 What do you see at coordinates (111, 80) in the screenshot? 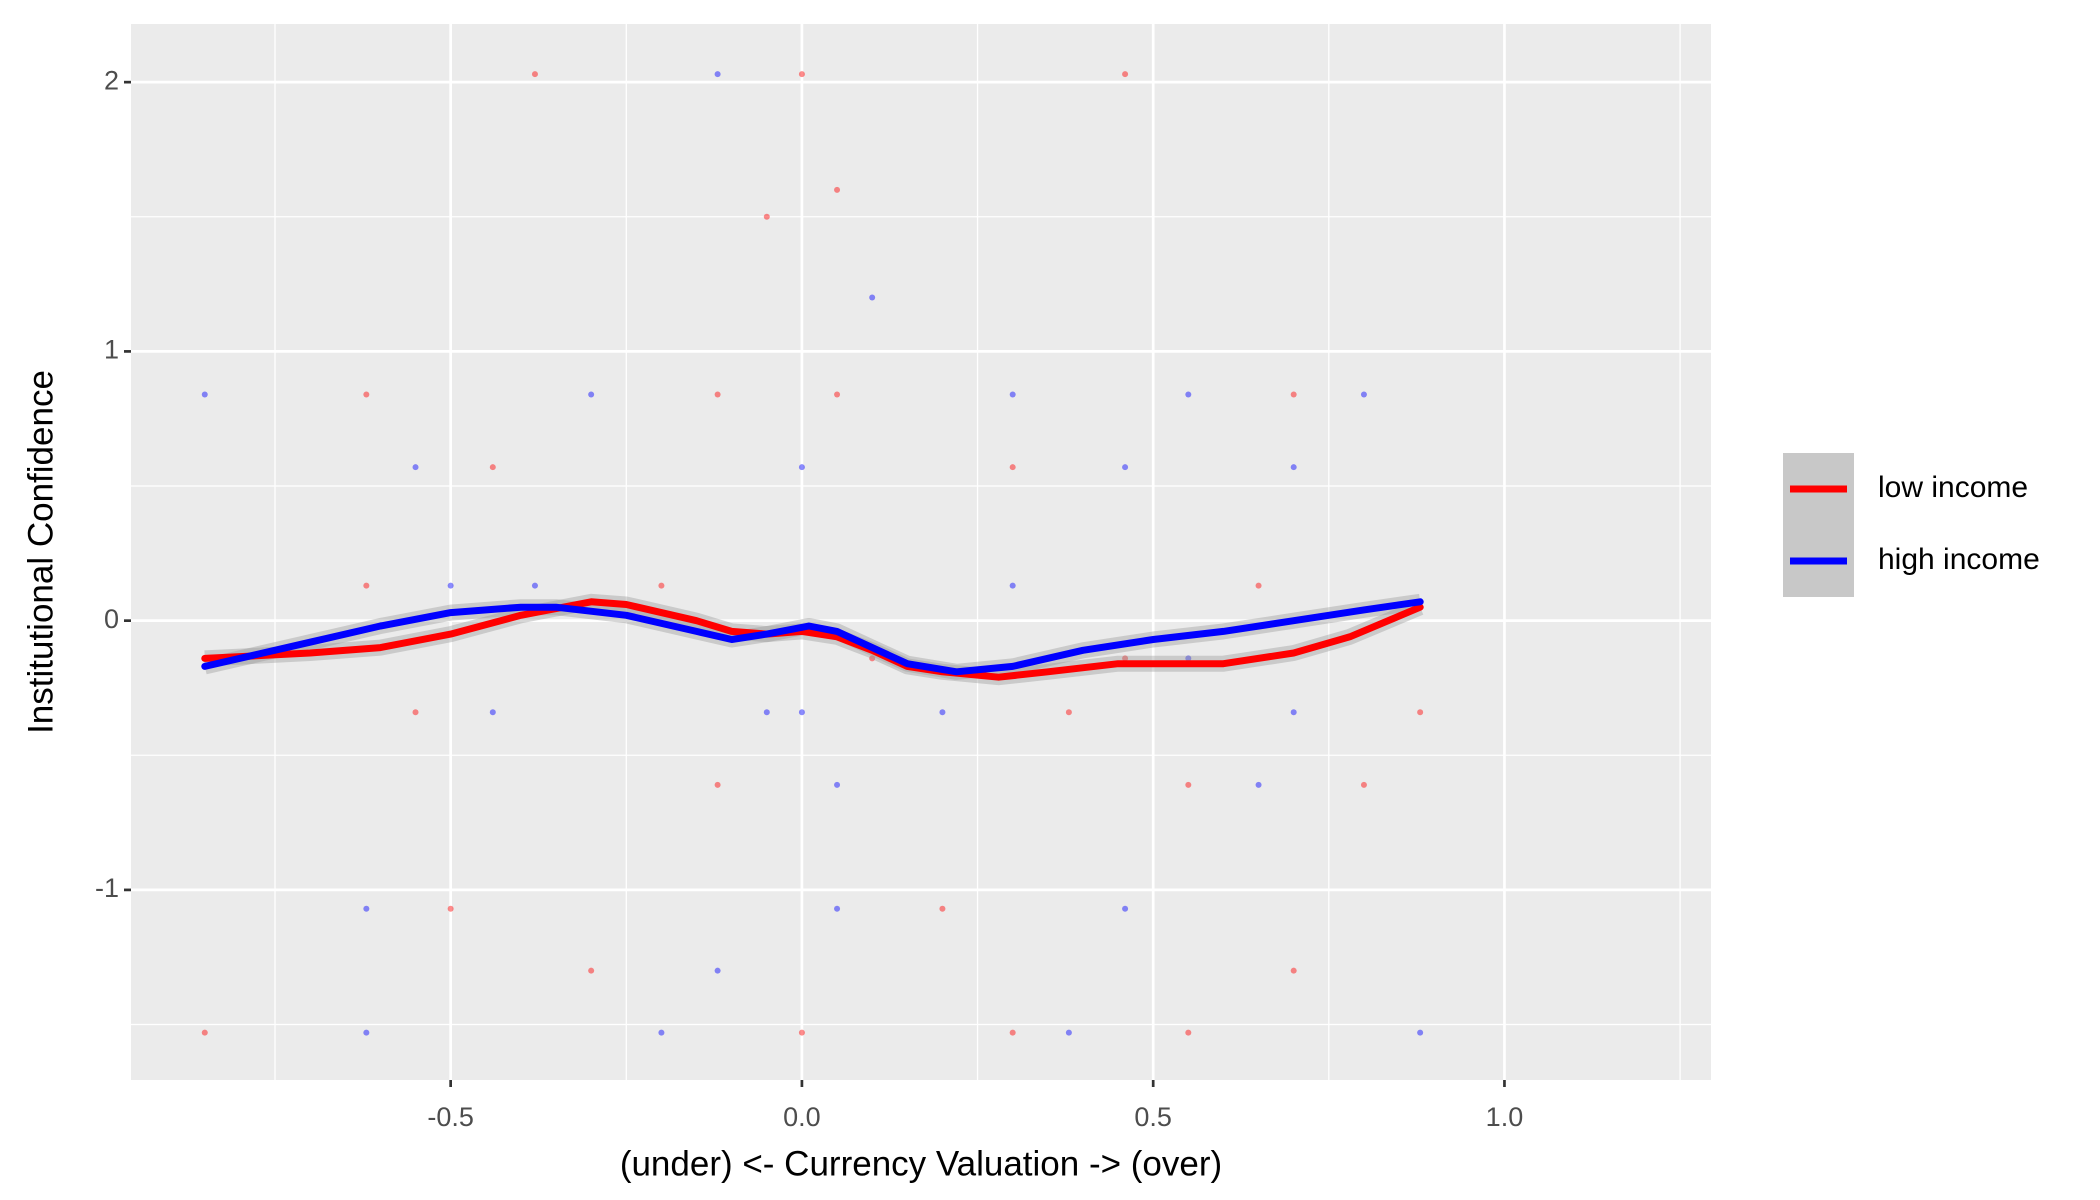
I see `y-tick-label: 2` at bounding box center [111, 80].